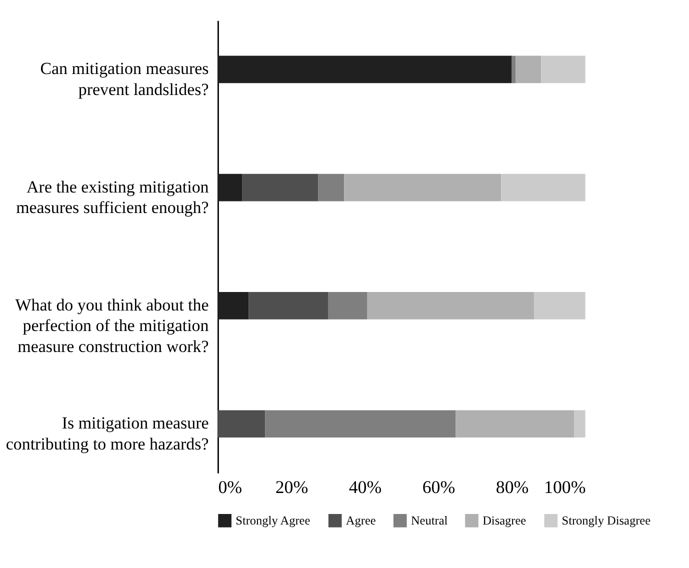  Describe the element at coordinates (112, 325) in the screenshot. I see `y-tick-label: What do you think about the perfection of the mitigation measure construction work?` at that location.